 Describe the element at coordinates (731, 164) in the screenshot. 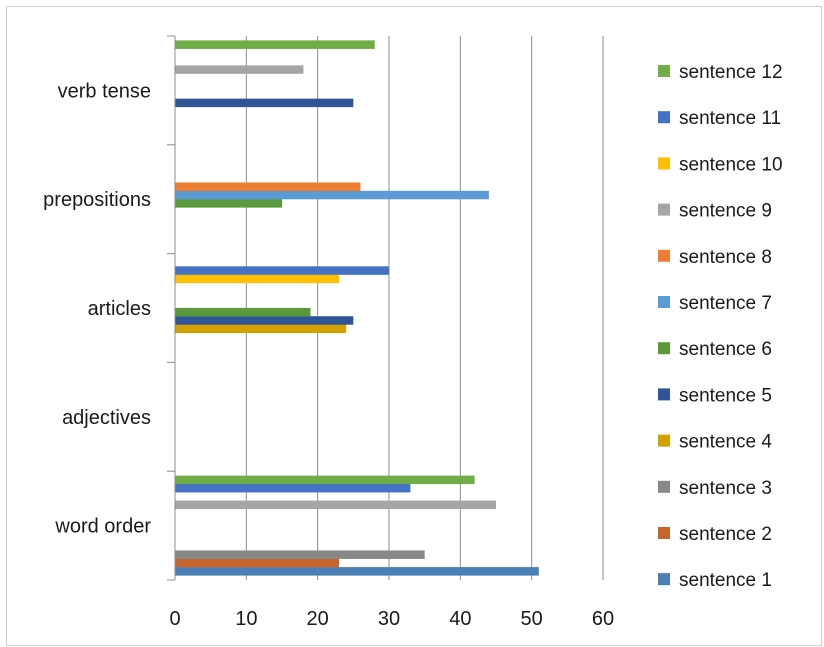

I see `legend-label: sentence 10` at that location.